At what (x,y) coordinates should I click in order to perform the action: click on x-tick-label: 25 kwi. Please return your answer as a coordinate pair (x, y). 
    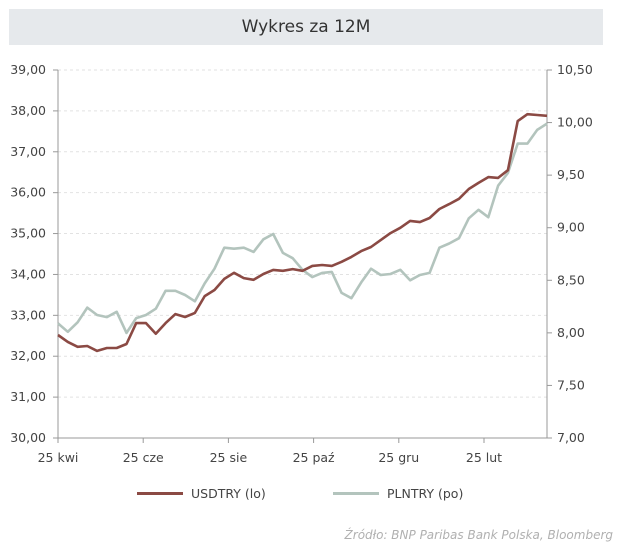
    Looking at the image, I should click on (58, 457).